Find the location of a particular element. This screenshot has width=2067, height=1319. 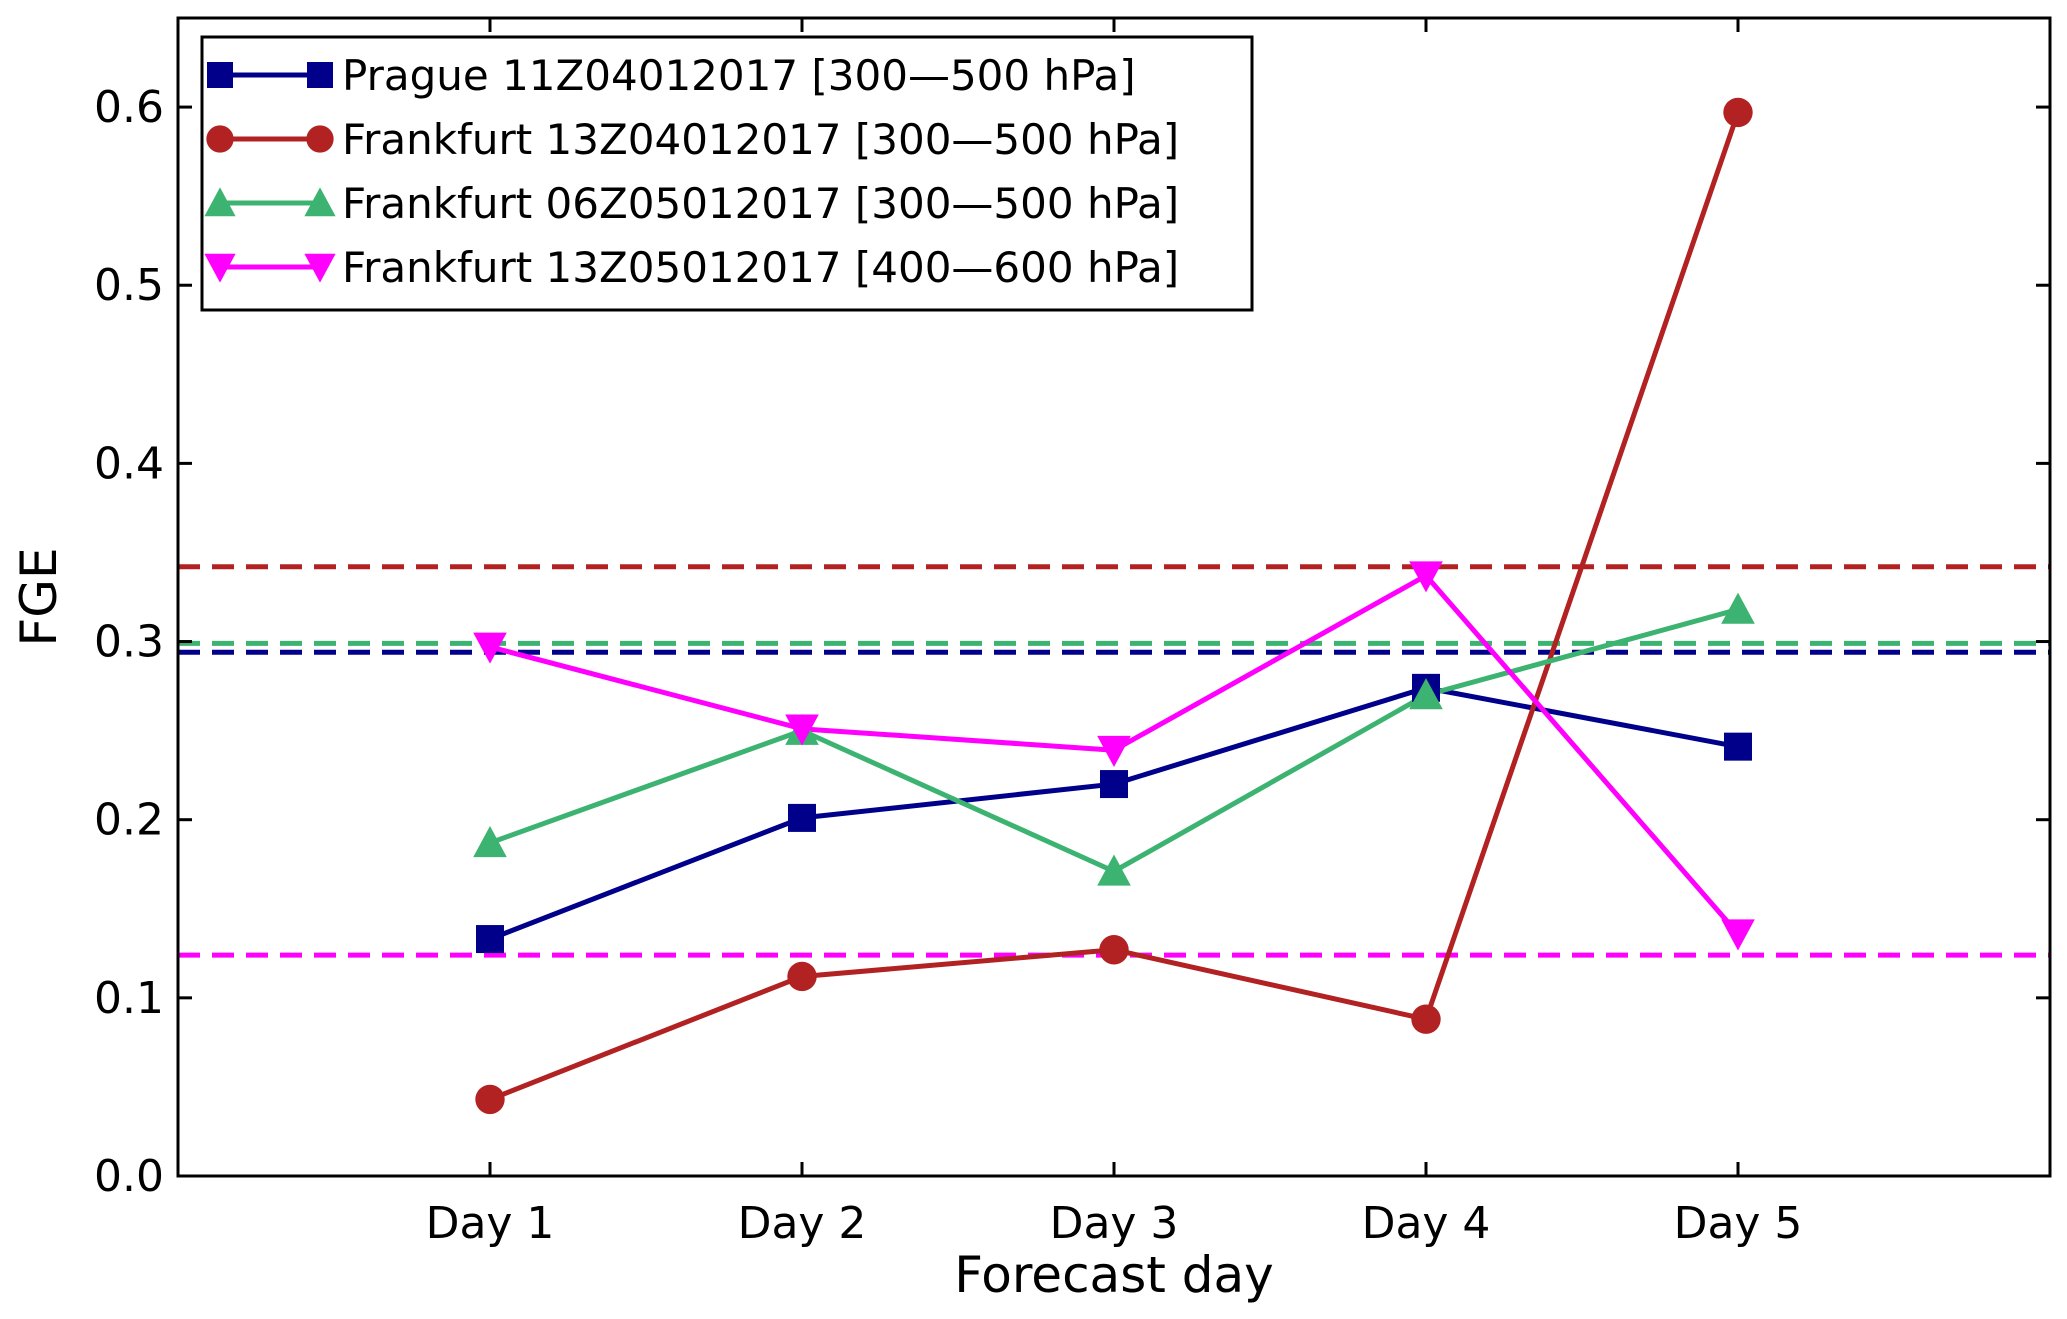

legend-marker-2-start is located at coordinates (220, 139).